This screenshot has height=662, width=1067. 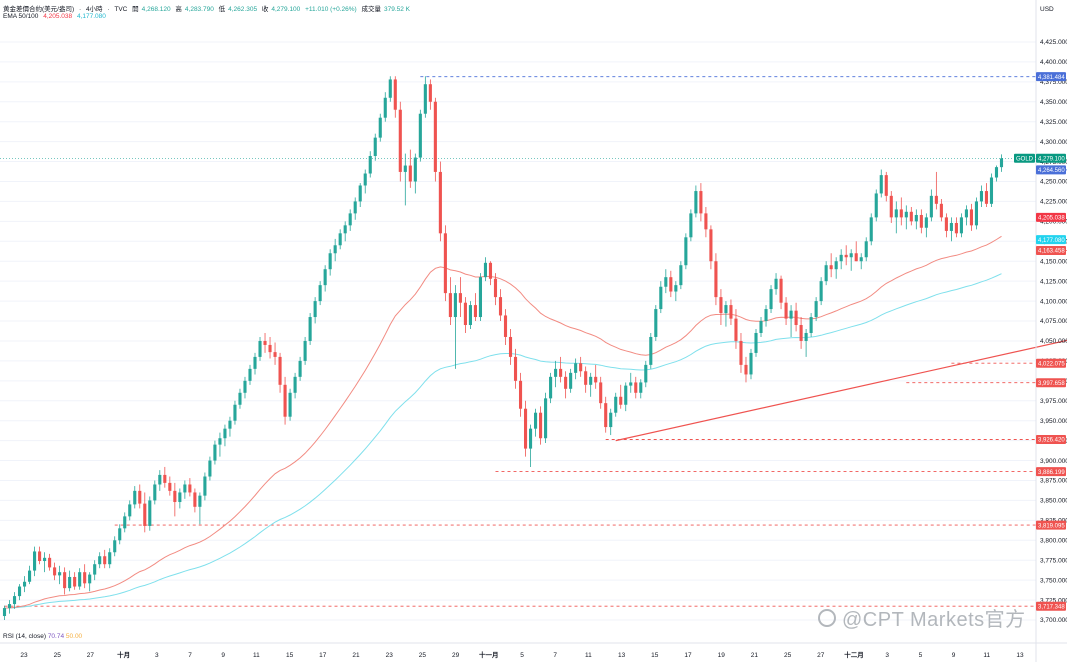 I want to click on rsi-label: RSI (14, close), so click(x=24, y=636).